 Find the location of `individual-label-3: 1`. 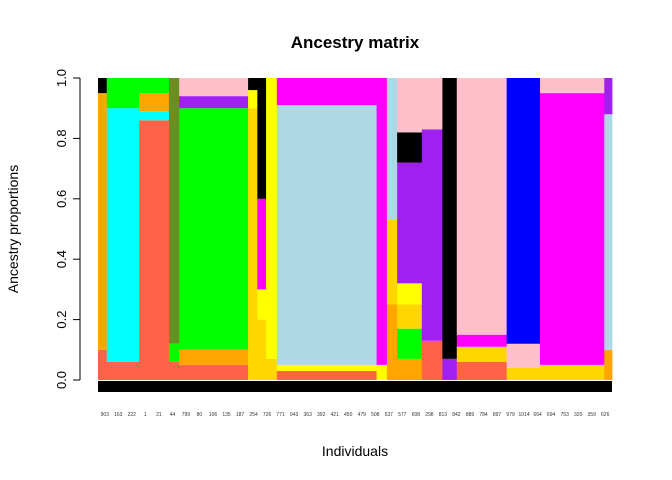

individual-label-3: 1 is located at coordinates (145, 415).